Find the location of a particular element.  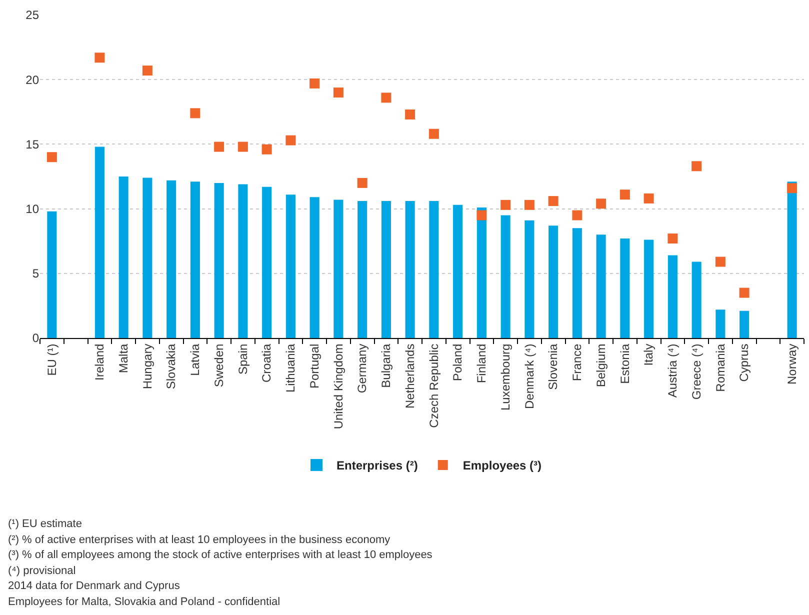

text: (⁴) provisional is located at coordinates (42, 571).